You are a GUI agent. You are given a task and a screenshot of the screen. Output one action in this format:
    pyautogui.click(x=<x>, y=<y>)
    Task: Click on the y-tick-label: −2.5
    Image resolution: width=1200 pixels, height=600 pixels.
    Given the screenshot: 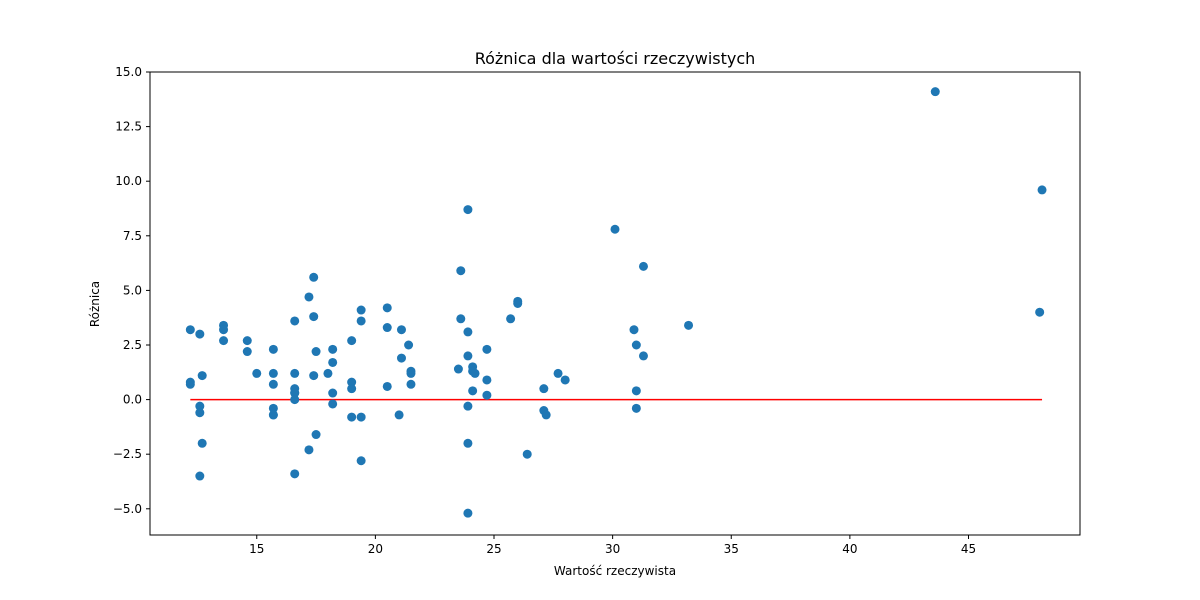 What is the action you would take?
    pyautogui.click(x=127, y=454)
    